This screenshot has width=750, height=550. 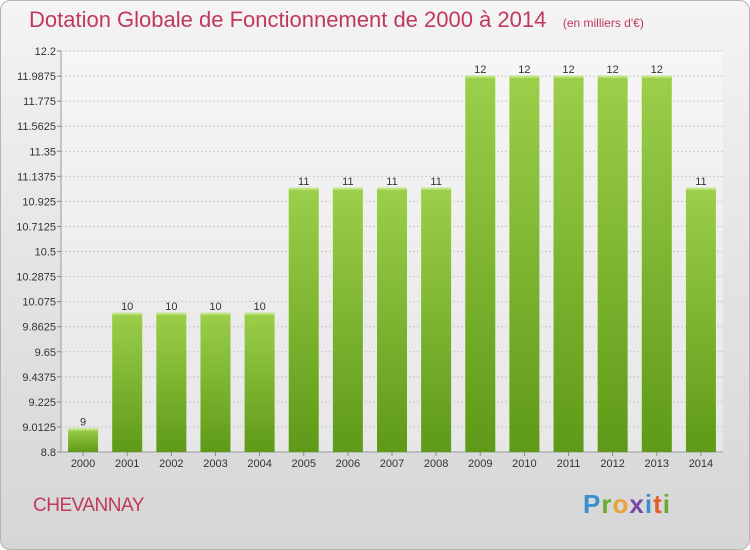 What do you see at coordinates (36, 77) in the screenshot?
I see `y-tick-label: 11.9875` at bounding box center [36, 77].